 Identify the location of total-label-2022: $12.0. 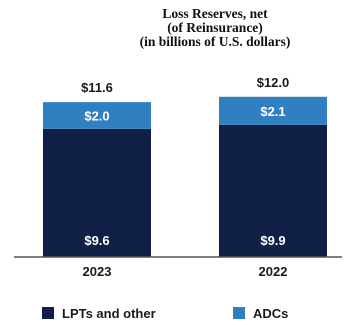
(273, 82).